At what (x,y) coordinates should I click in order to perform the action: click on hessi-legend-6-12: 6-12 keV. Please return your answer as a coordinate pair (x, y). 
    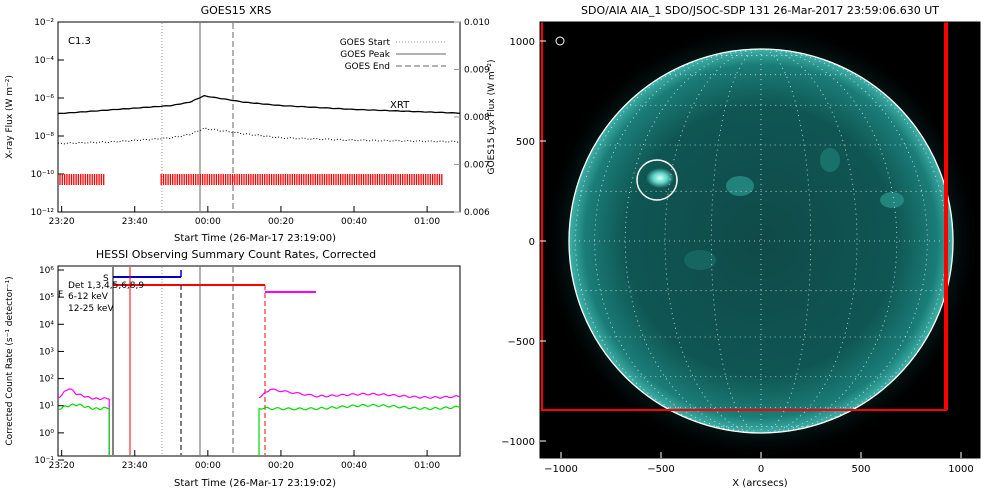
    Looking at the image, I should click on (88, 297).